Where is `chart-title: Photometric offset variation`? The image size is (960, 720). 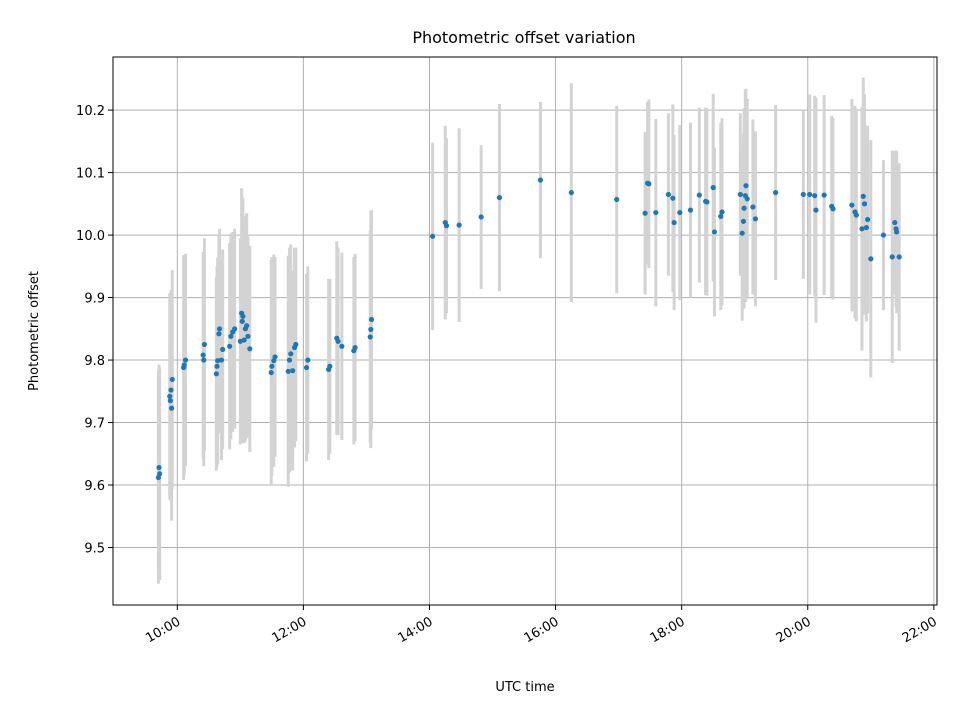
chart-title: Photometric offset variation is located at coordinates (523, 37).